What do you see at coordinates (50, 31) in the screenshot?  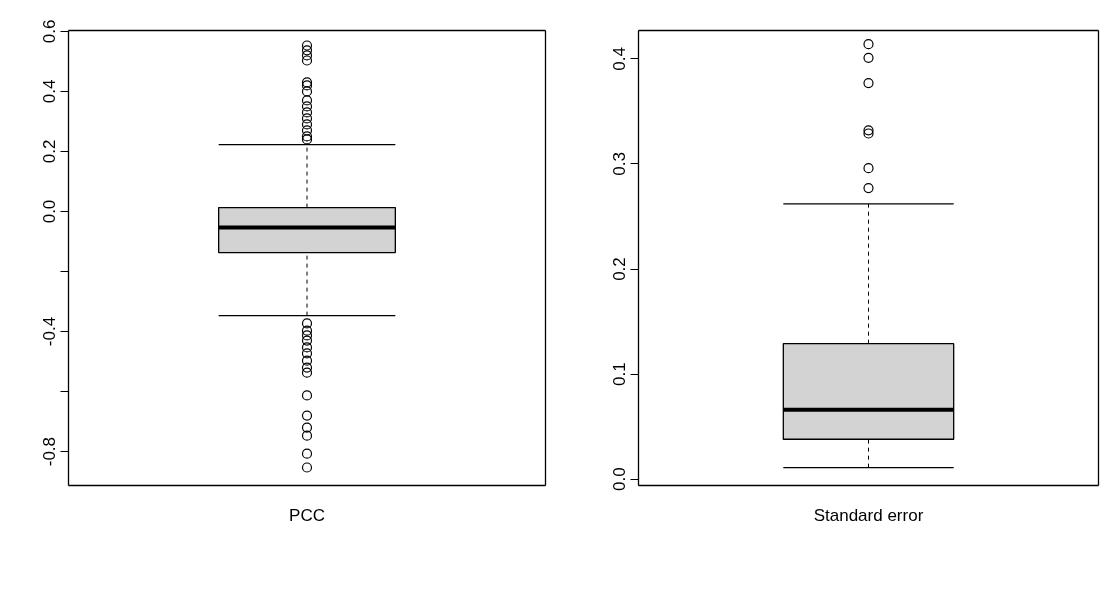 I see `y-tick-label: 0.6` at bounding box center [50, 31].